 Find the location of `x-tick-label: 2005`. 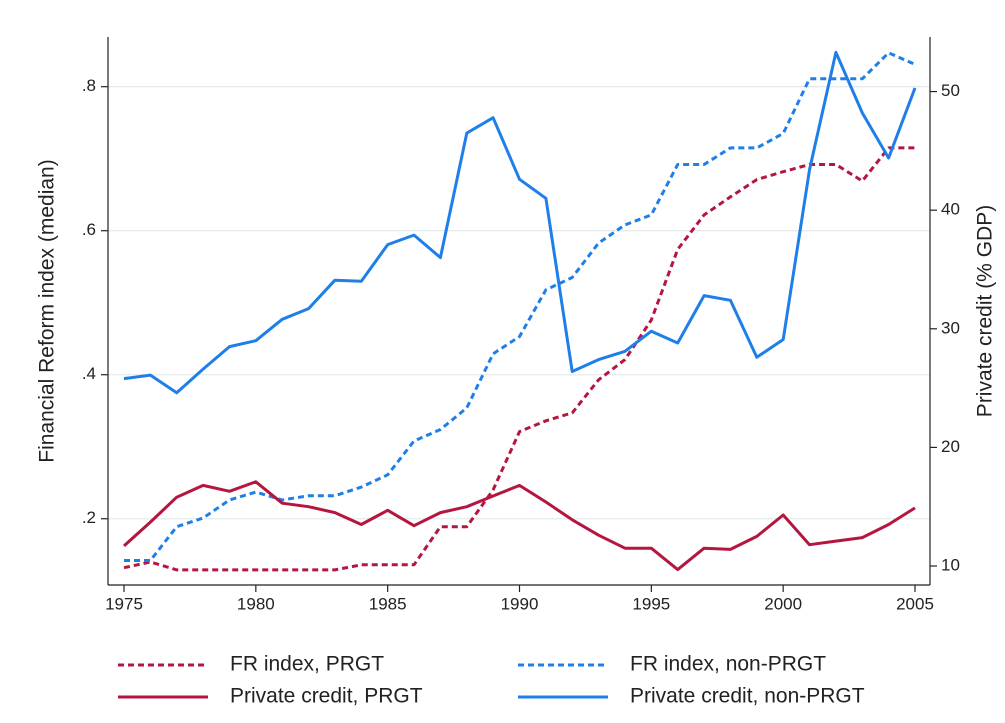

x-tick-label: 2005 is located at coordinates (915, 603).